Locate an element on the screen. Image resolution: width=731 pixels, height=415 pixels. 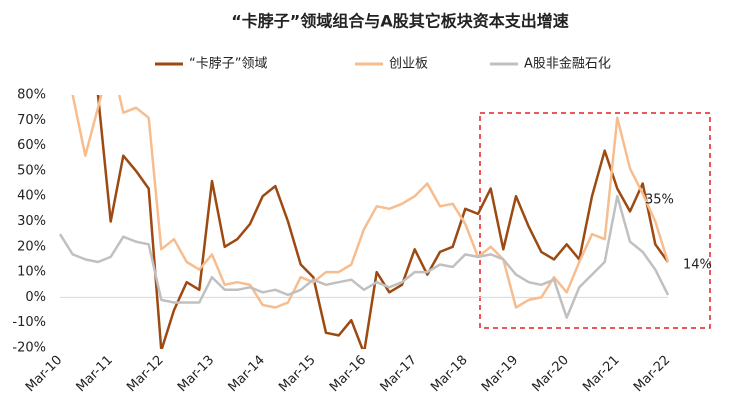
y-tick-label: 20% is located at coordinates (31, 246).